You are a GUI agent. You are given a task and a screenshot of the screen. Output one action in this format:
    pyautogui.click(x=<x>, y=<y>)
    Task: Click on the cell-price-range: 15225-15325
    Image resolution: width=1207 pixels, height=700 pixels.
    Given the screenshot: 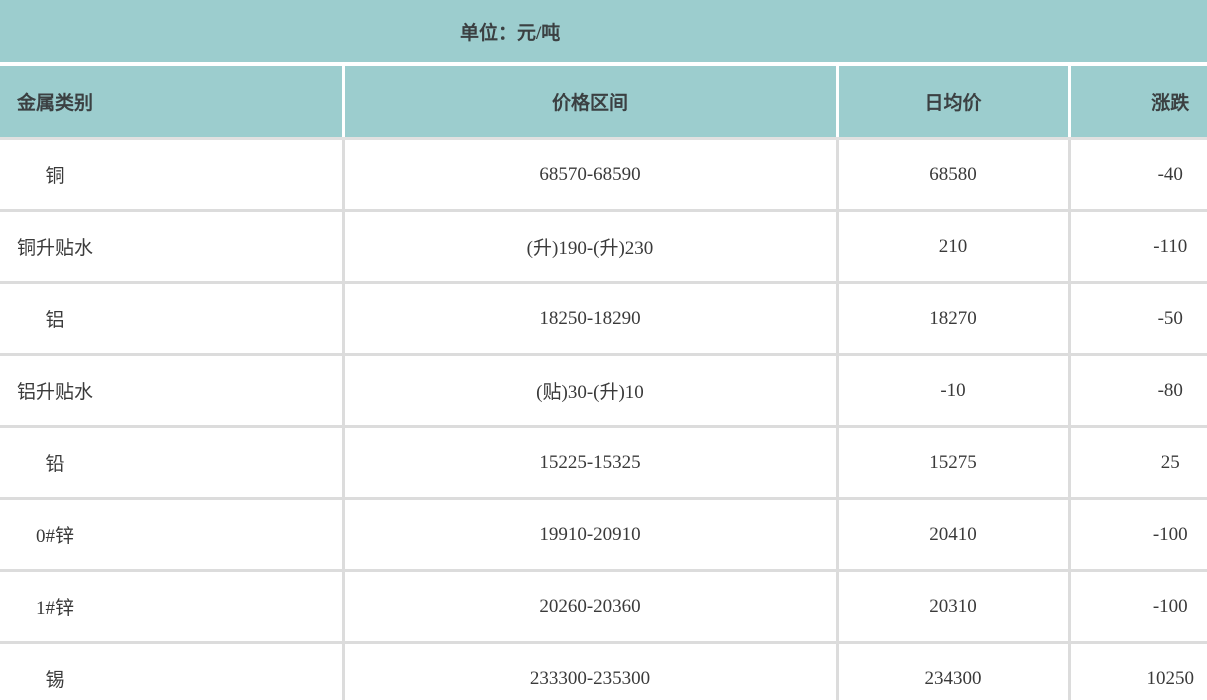 What is the action you would take?
    pyautogui.click(x=591, y=463)
    